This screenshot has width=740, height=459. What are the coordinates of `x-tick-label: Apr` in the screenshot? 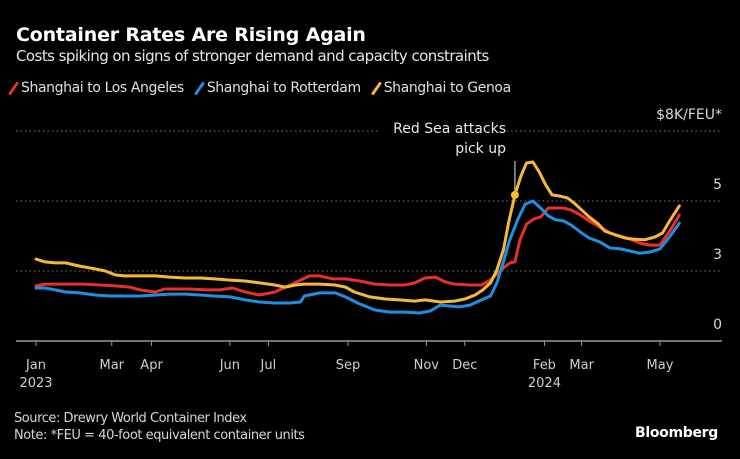 It's located at (151, 365).